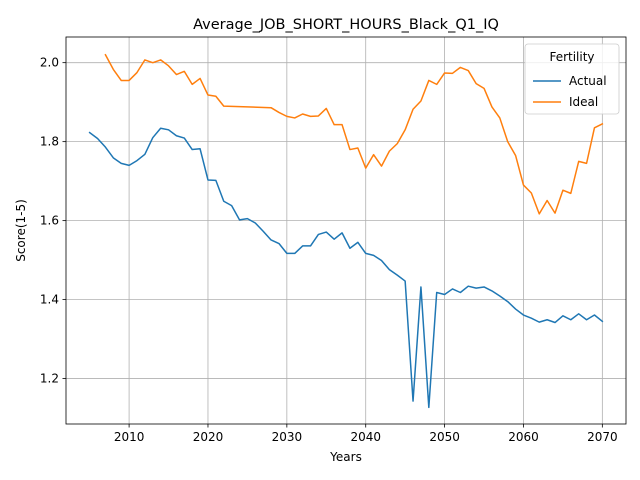 This screenshot has width=640, height=480. I want to click on legend: Fertility Actual Ideal, so click(572, 79).